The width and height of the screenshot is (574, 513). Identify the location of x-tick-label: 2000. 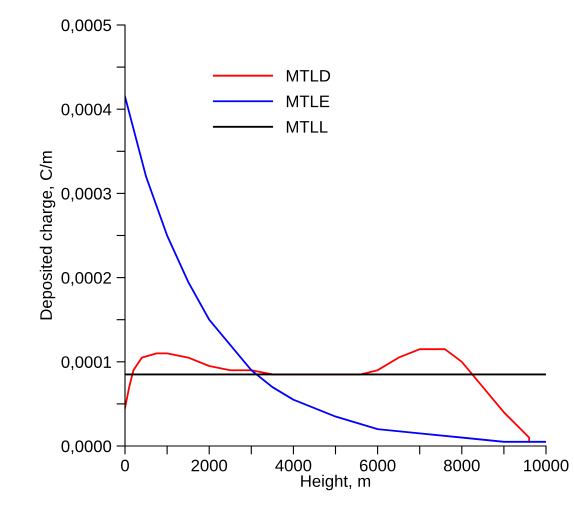
(210, 466).